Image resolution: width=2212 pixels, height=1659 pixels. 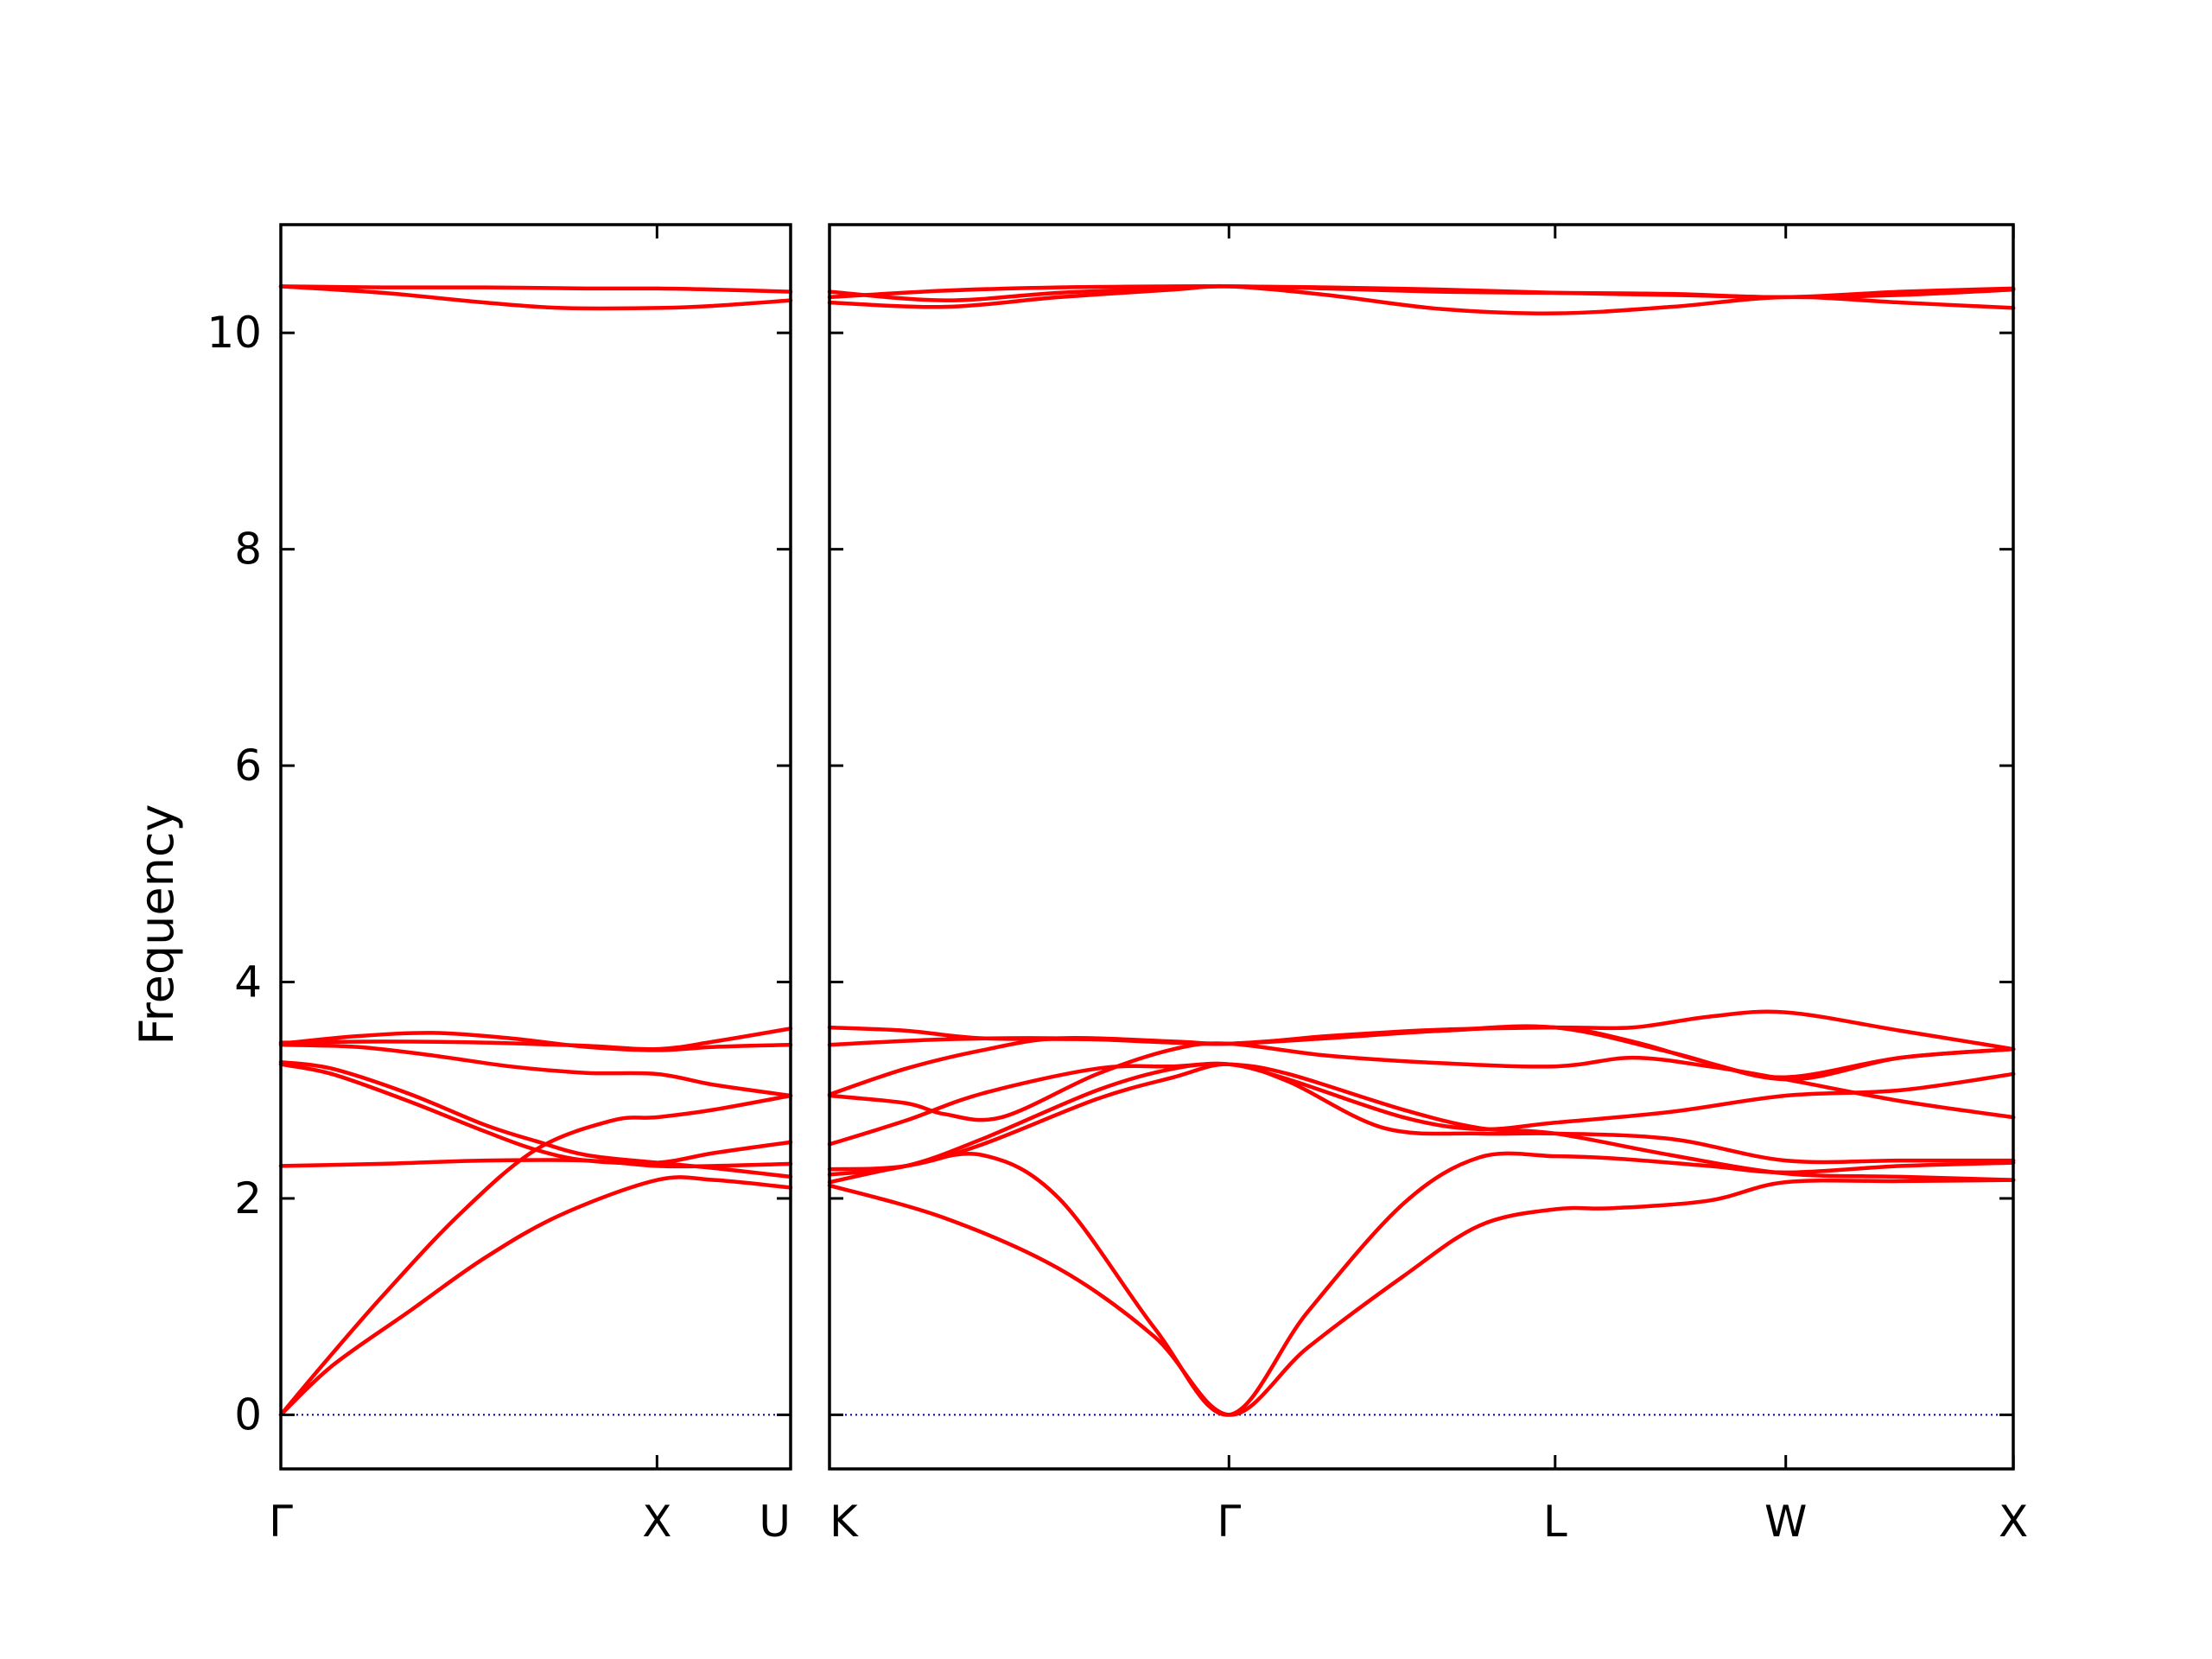 I want to click on x-tick-label: K, so click(x=844, y=1522).